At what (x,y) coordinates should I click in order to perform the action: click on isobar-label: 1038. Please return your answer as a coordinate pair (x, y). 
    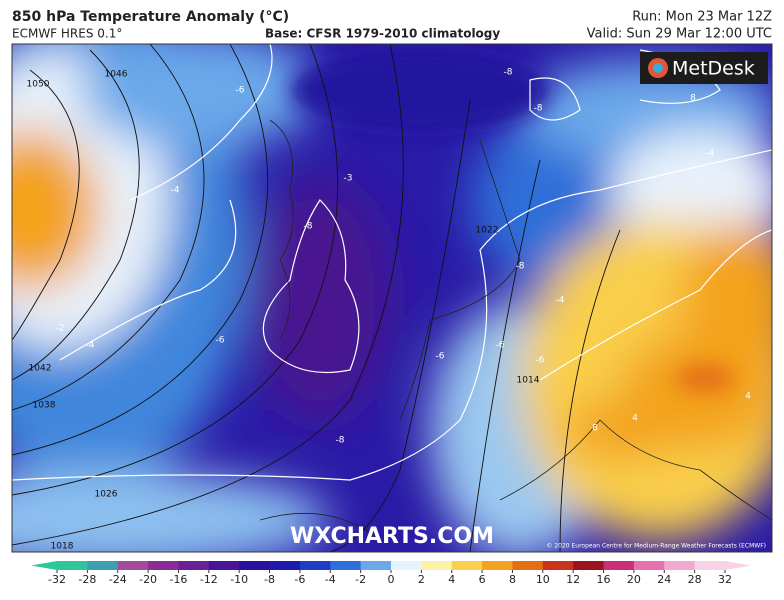
    Looking at the image, I should click on (44, 406).